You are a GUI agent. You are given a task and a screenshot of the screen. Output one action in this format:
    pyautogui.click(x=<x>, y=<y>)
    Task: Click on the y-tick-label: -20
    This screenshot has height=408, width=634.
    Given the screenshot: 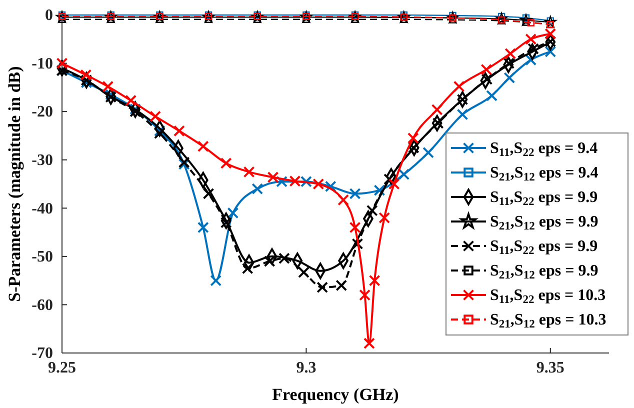 What is the action you would take?
    pyautogui.click(x=42, y=112)
    